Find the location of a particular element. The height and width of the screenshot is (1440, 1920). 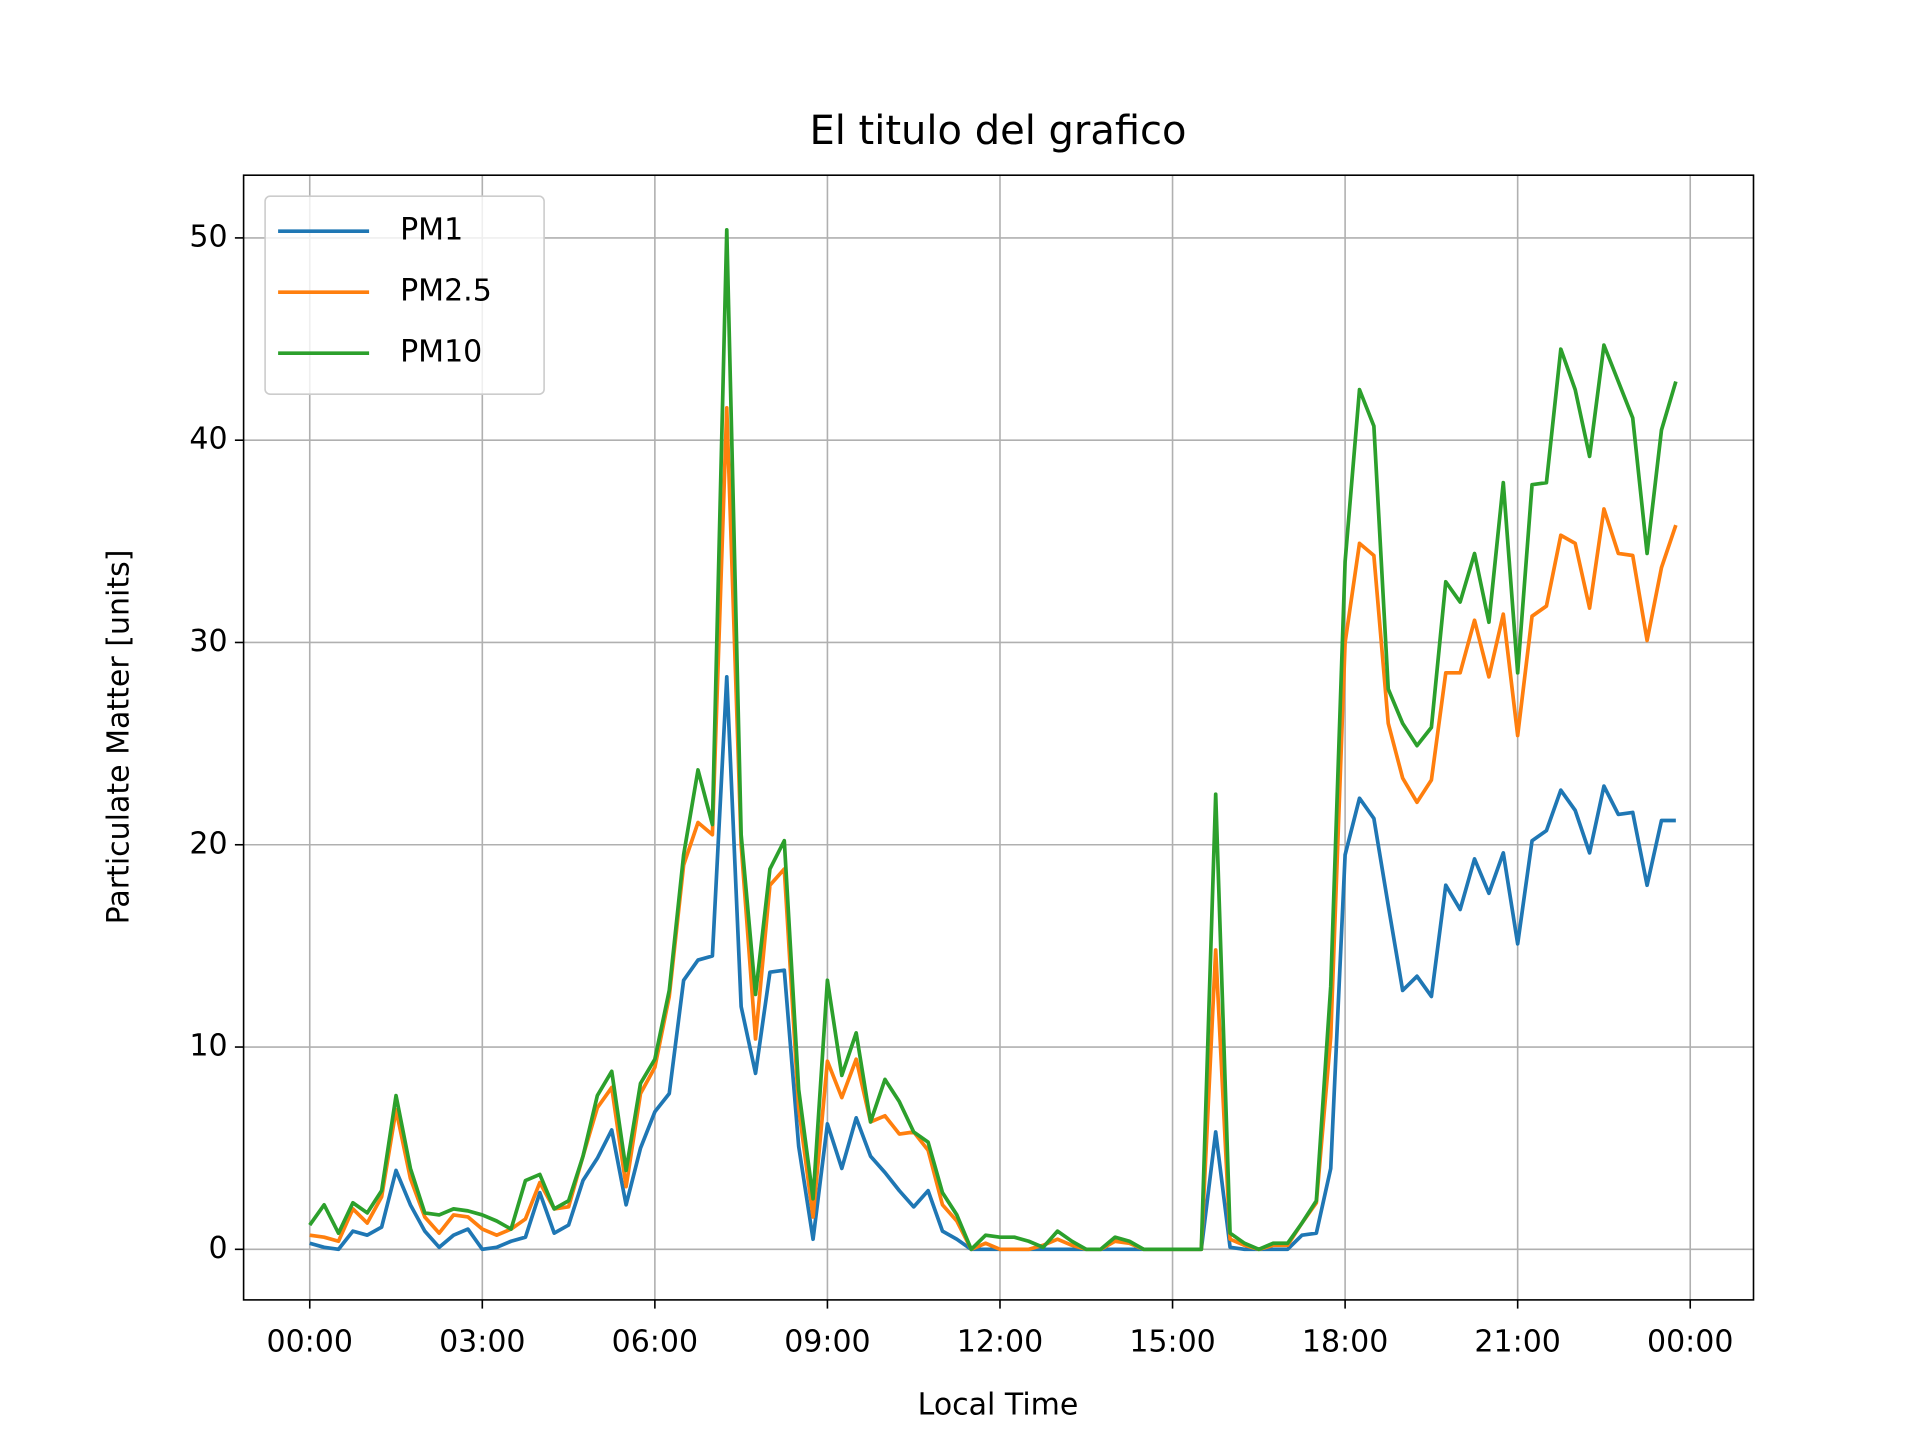

x-tick-label: 03:00 is located at coordinates (482, 1341).